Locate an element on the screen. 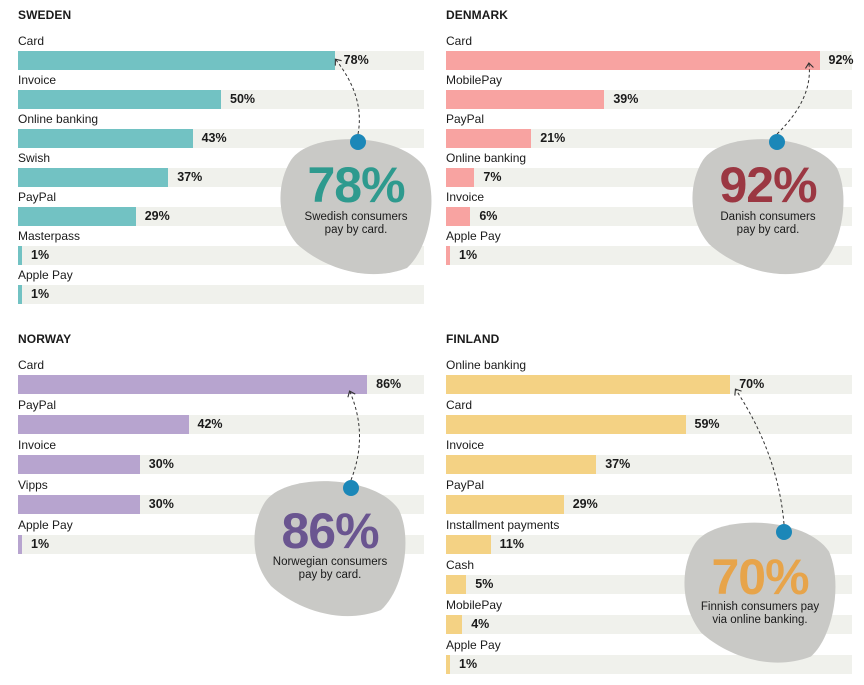 The width and height of the screenshot is (864, 685). bar-track: 43% is located at coordinates (221, 138).